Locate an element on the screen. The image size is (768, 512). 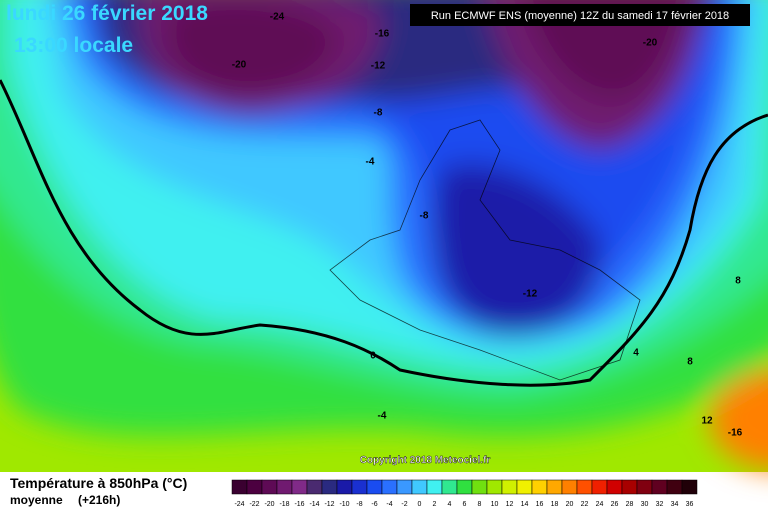
scale-label: -14 is located at coordinates (314, 504).